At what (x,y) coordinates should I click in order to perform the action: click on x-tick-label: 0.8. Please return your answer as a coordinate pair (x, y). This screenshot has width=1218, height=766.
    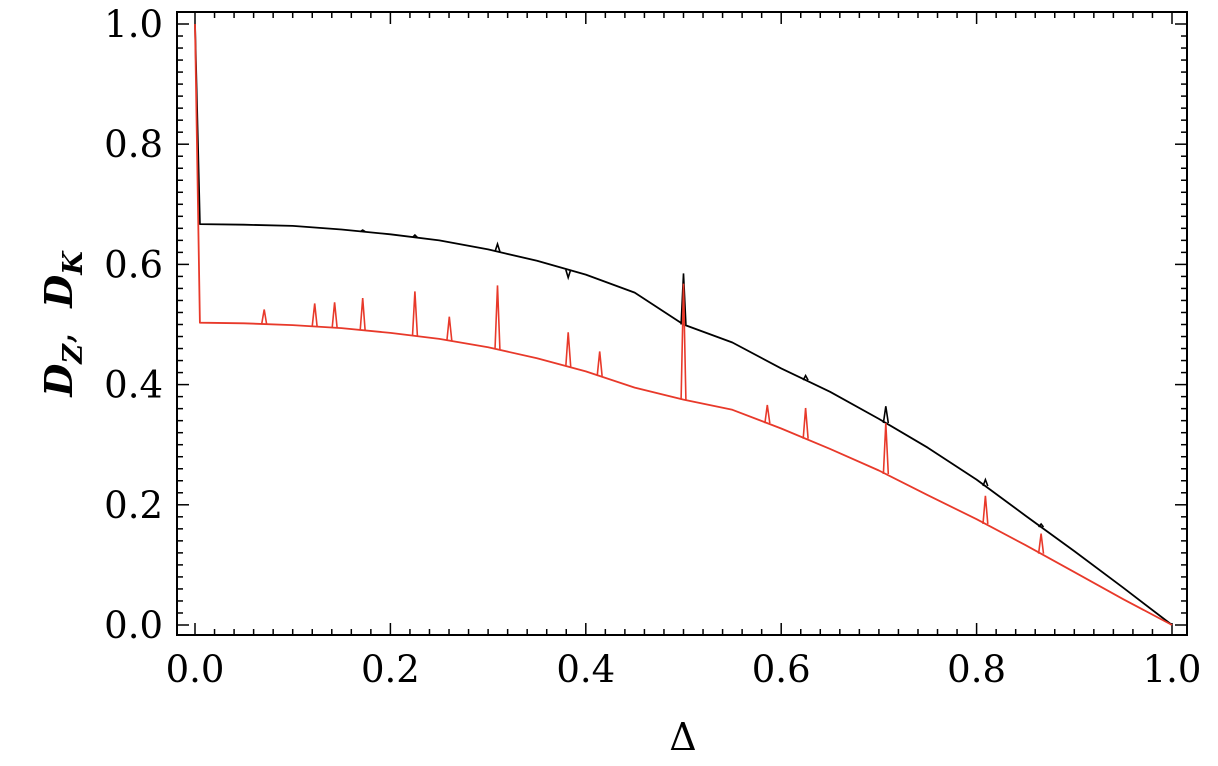
    Looking at the image, I should click on (976, 669).